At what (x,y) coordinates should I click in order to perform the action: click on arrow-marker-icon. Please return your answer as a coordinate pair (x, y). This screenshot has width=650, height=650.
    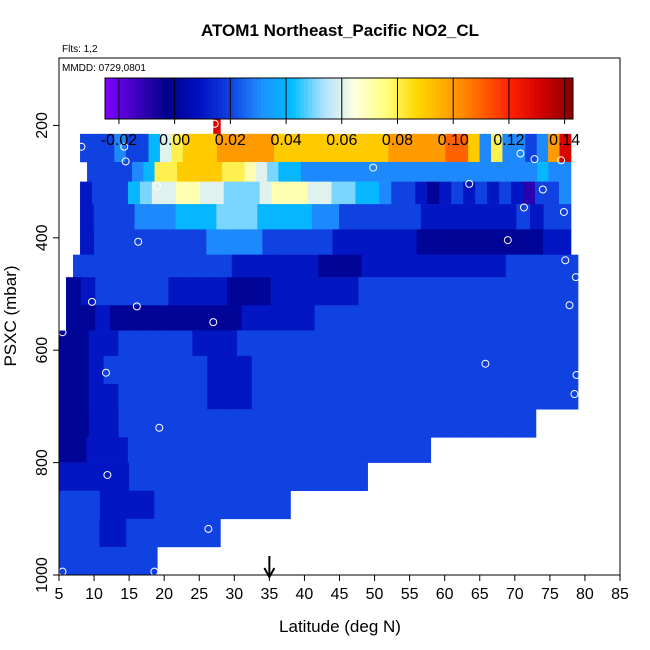
    Looking at the image, I should click on (269, 568).